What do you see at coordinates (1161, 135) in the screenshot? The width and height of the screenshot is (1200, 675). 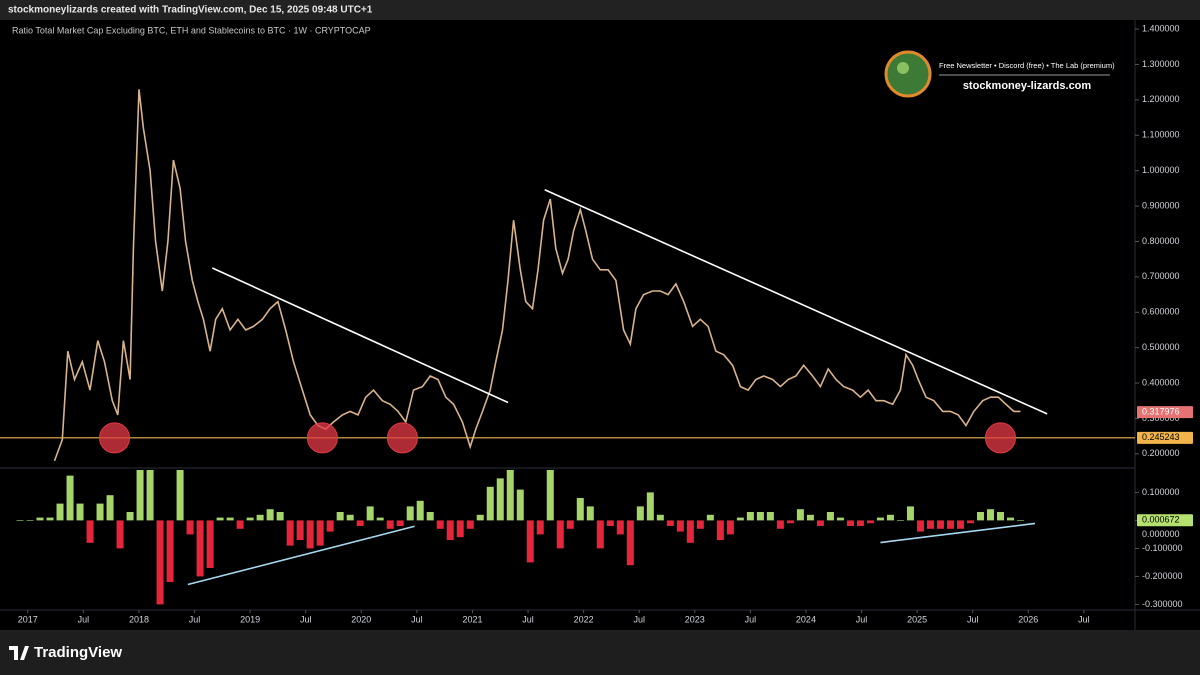 I see `y-tick-label: 1.100000` at bounding box center [1161, 135].